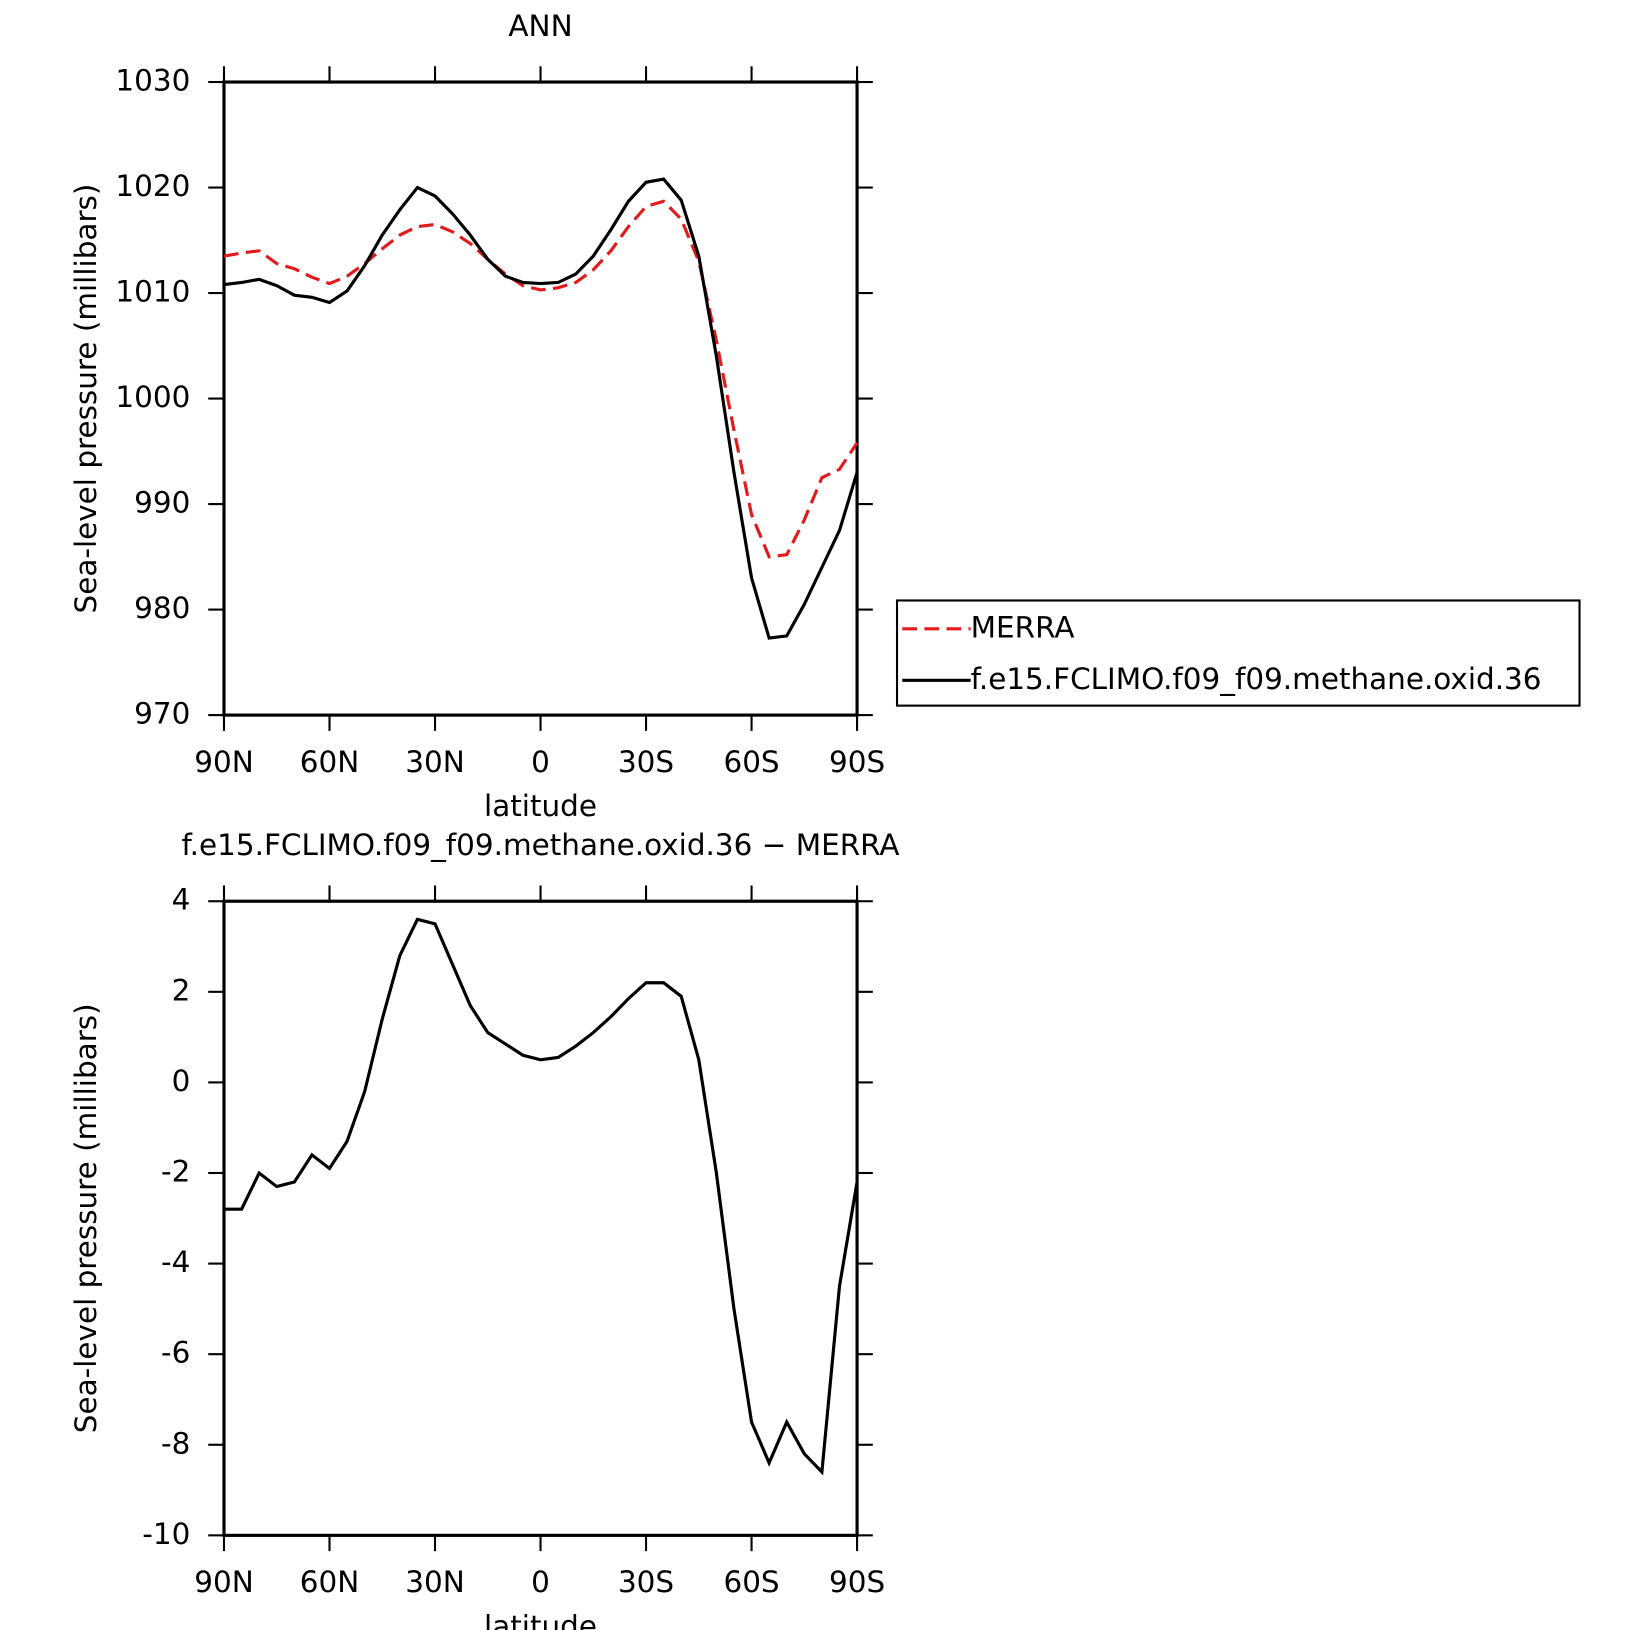  I want to click on legend-label: f.e15.FCLIMO.f09_f09.methane.oxid.36, so click(1256, 679).